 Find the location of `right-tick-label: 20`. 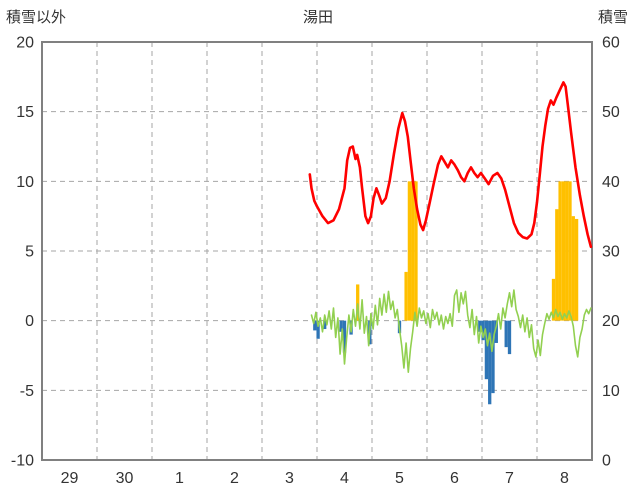

right-tick-label: 20 is located at coordinates (611, 321).